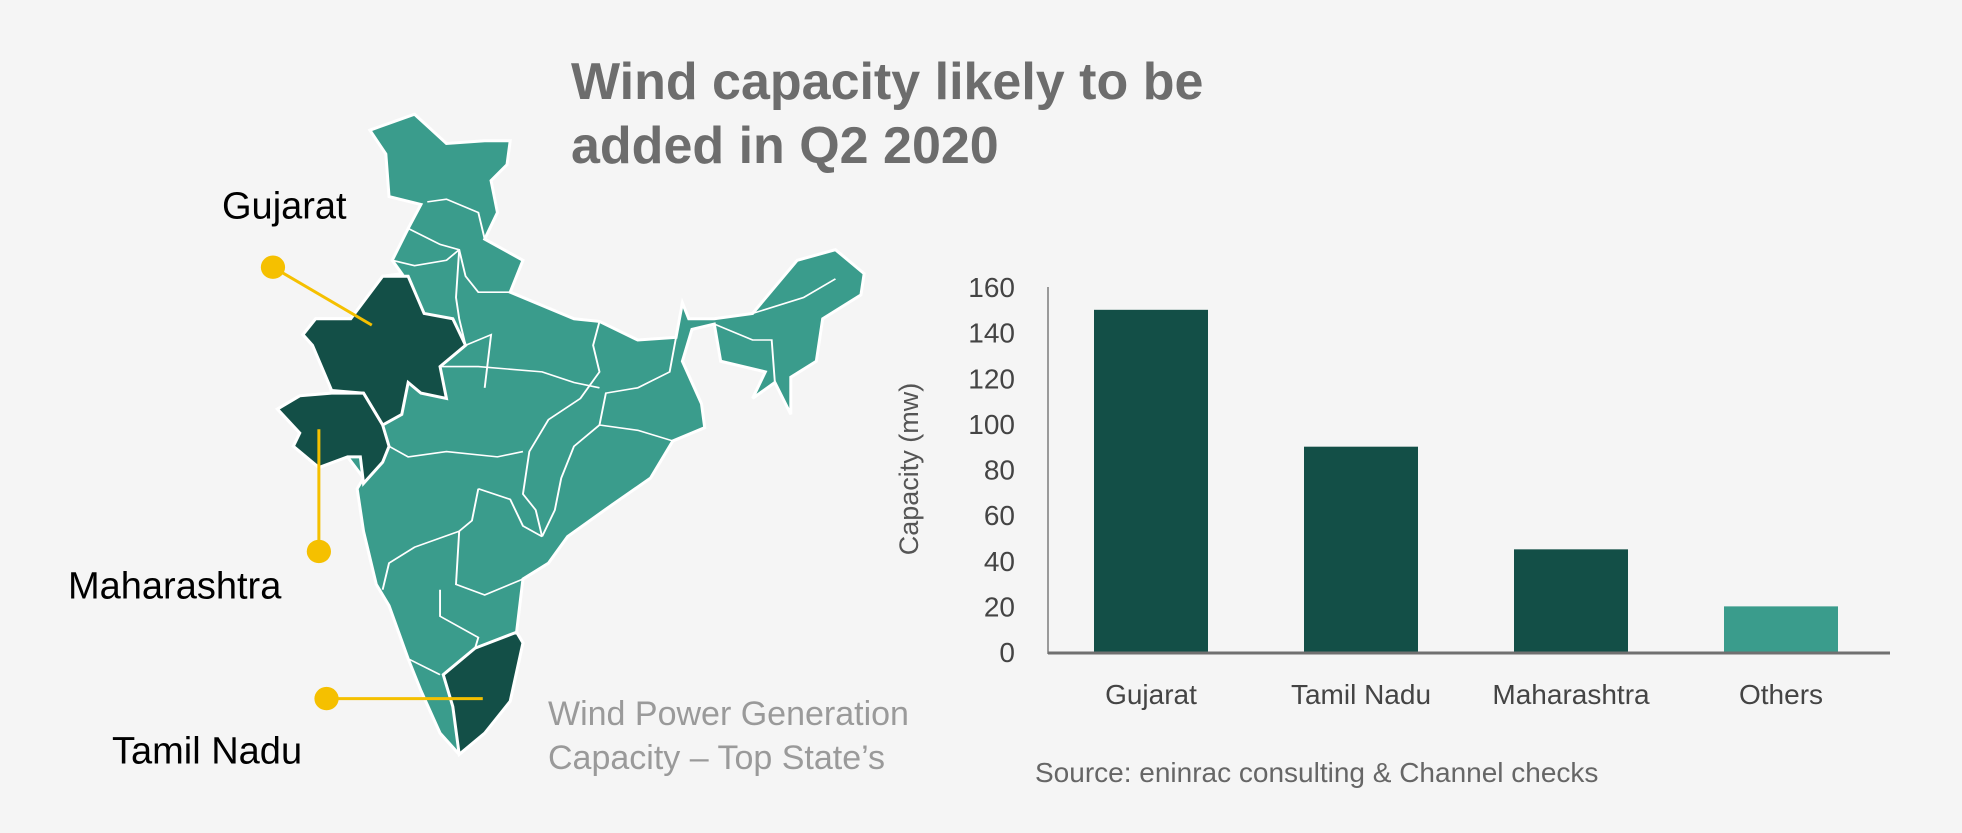 Image resolution: width=1962 pixels, height=833 pixels. Describe the element at coordinates (322, 296) in the screenshot. I see `gujarat-callout-line` at that location.